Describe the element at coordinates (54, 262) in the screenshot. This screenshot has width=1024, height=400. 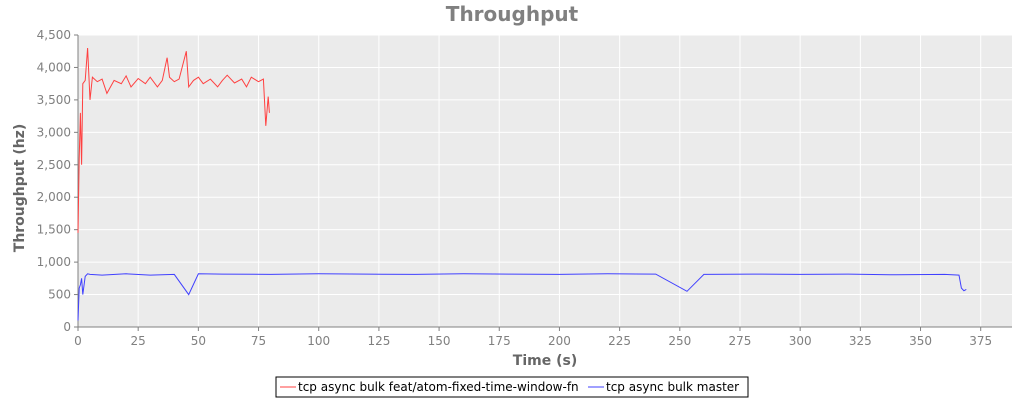
I see `y-tick-label: 1,000` at that location.